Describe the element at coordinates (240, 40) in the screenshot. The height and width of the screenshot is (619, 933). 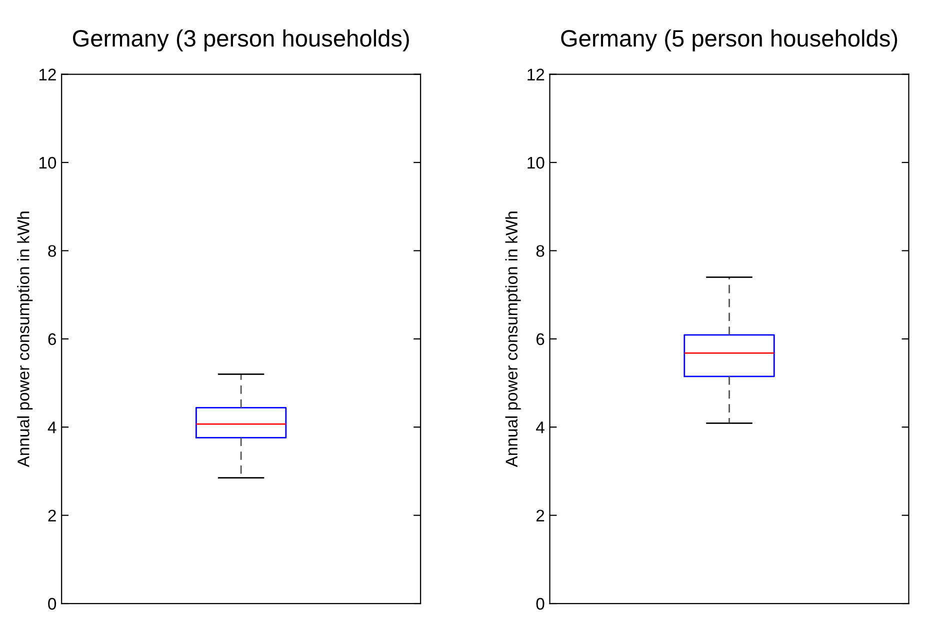
I see `chart-title: Germany (3 person households)` at that location.